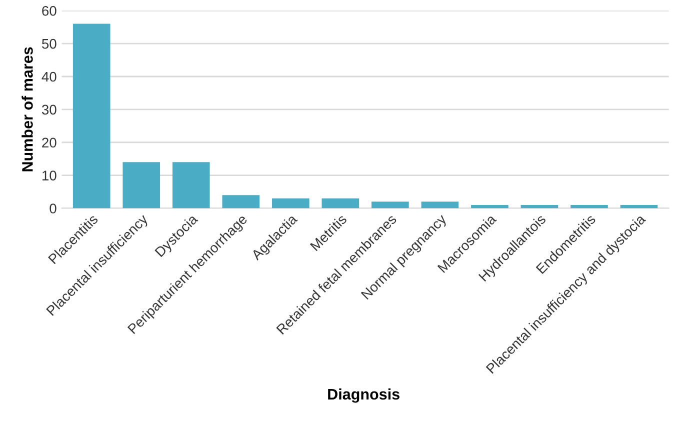  Describe the element at coordinates (27, 109) in the screenshot. I see `y-axis-title: Number of mares` at that location.